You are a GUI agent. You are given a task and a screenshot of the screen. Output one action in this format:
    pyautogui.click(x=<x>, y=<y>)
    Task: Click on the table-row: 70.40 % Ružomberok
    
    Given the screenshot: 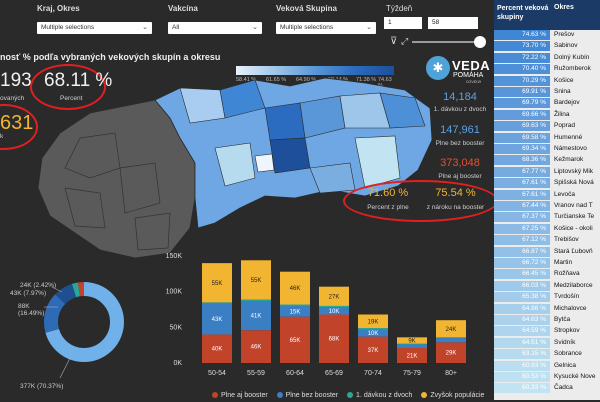 What is the action you would take?
    pyautogui.click(x=547, y=69)
    